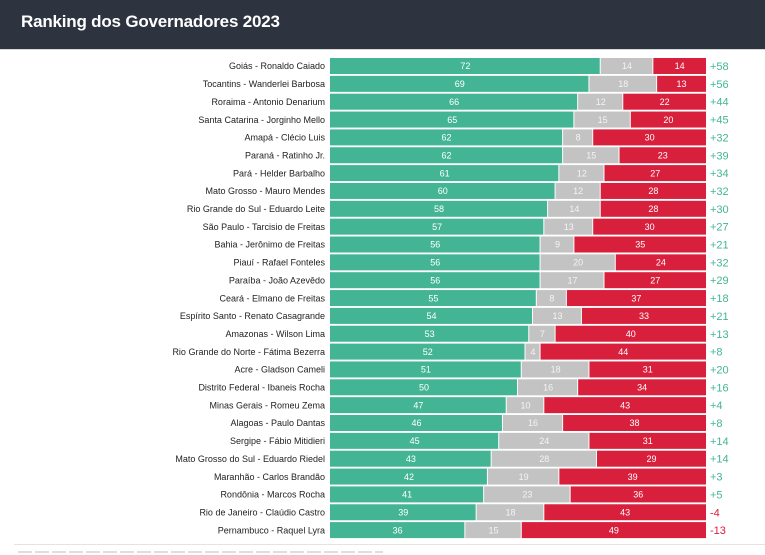  What do you see at coordinates (398, 530) in the screenshot?
I see `data-label-approve: 36` at bounding box center [398, 530].